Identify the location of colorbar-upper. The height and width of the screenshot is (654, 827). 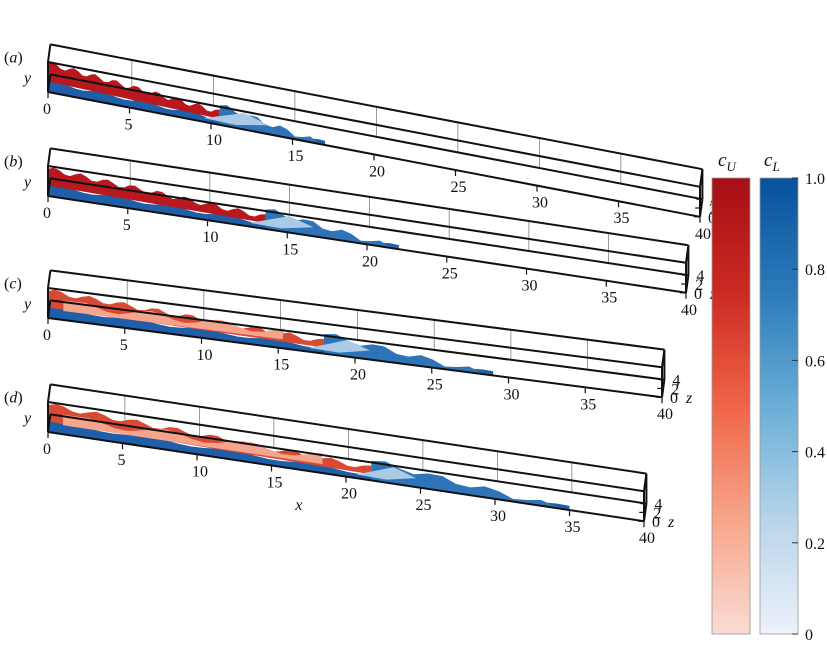
(731, 406).